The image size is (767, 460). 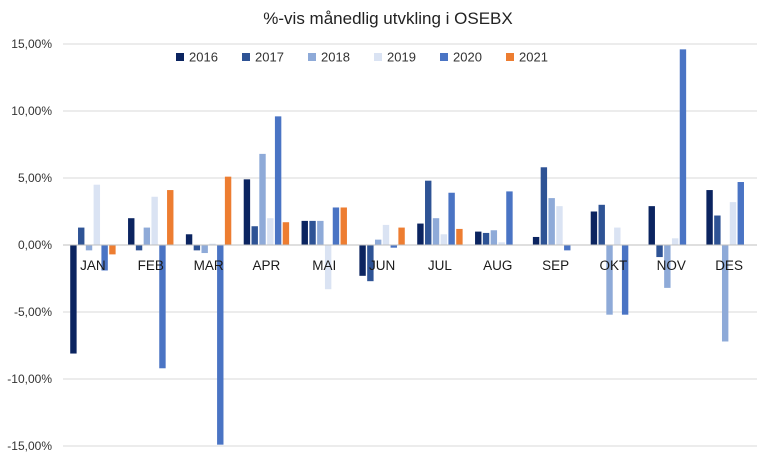 I want to click on bar-2016-okt, so click(x=594, y=228).